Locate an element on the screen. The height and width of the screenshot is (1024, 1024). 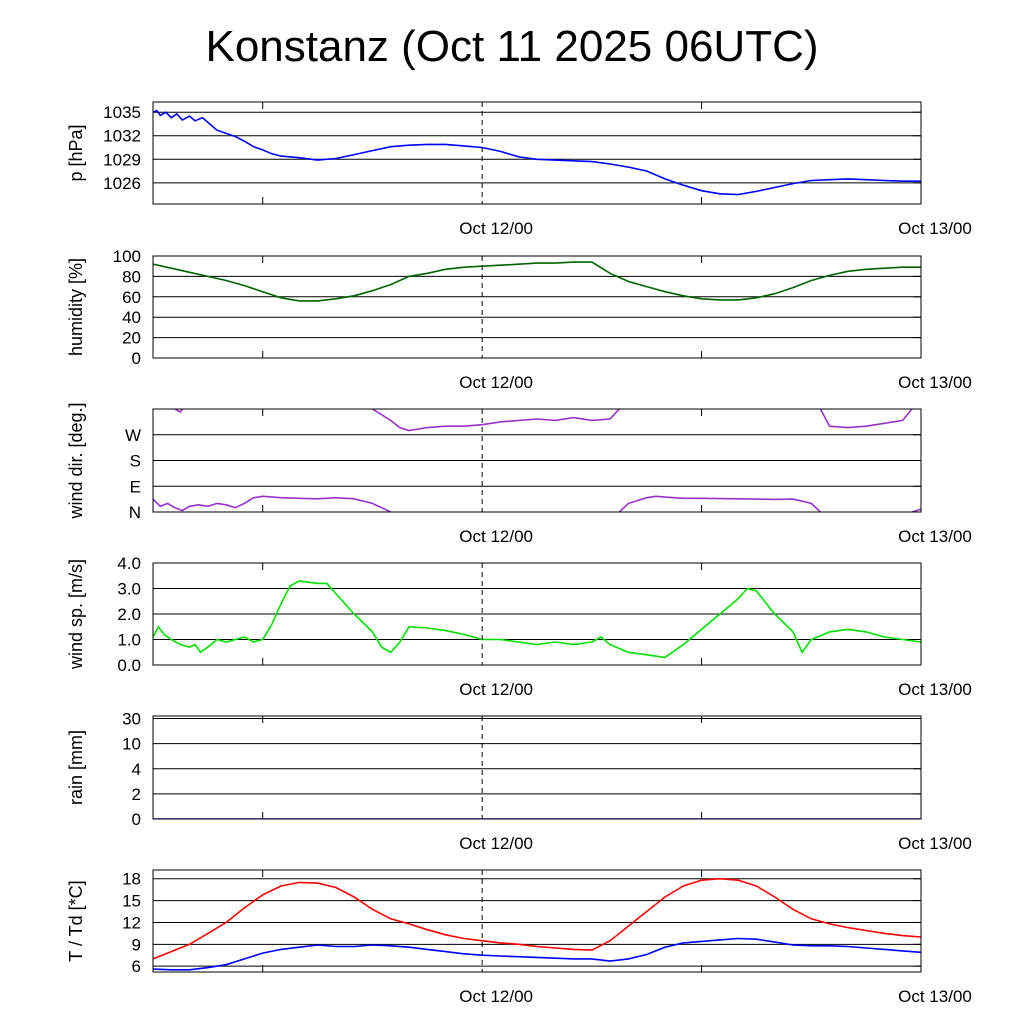
y-tick-label: 3.0 is located at coordinates (129, 589).